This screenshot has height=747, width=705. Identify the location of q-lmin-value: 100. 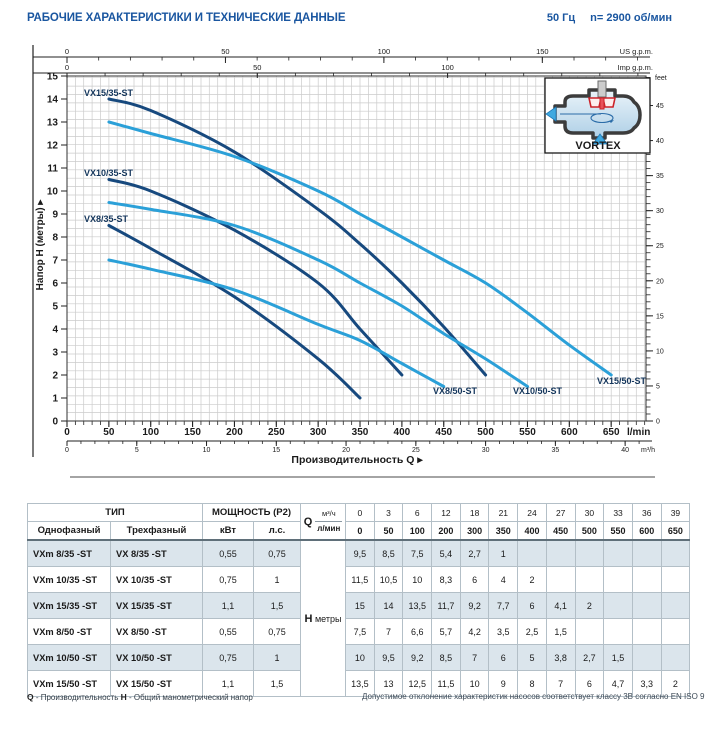
(417, 531).